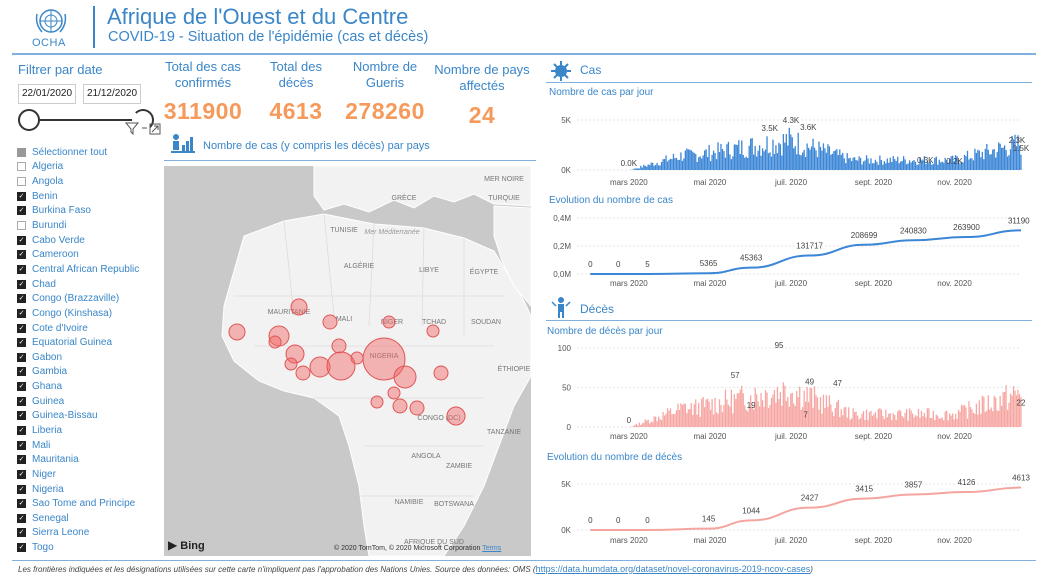  What do you see at coordinates (492, 548) in the screenshot?
I see `terms-link: Terms` at bounding box center [492, 548].